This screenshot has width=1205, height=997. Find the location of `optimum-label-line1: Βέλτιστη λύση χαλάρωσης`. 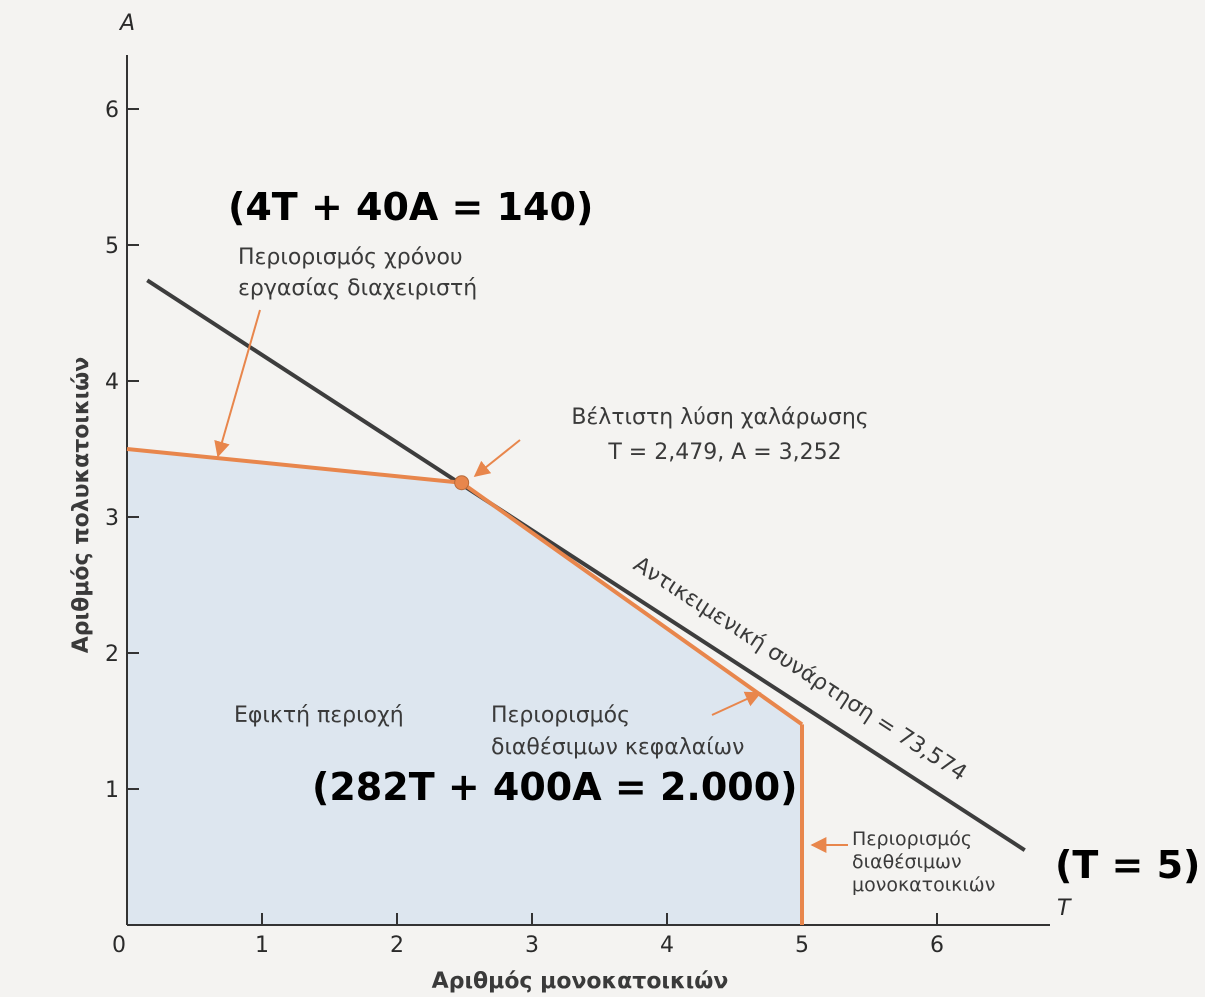

optimum-label-line1: Βέλτιστη λύση χαλάρωσης is located at coordinates (719, 417).